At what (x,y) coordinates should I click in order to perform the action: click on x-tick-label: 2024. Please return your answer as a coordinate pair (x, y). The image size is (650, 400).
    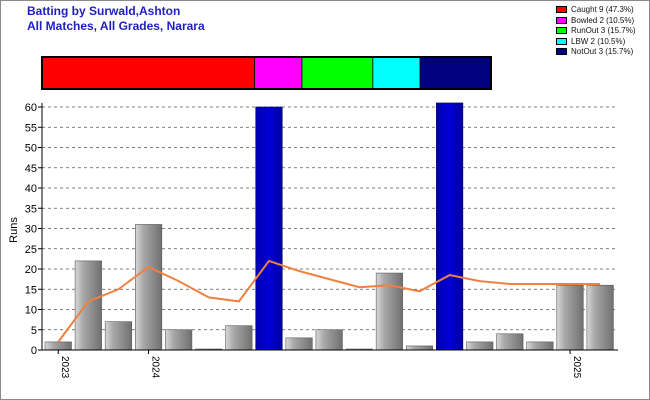
    Looking at the image, I should click on (155, 367).